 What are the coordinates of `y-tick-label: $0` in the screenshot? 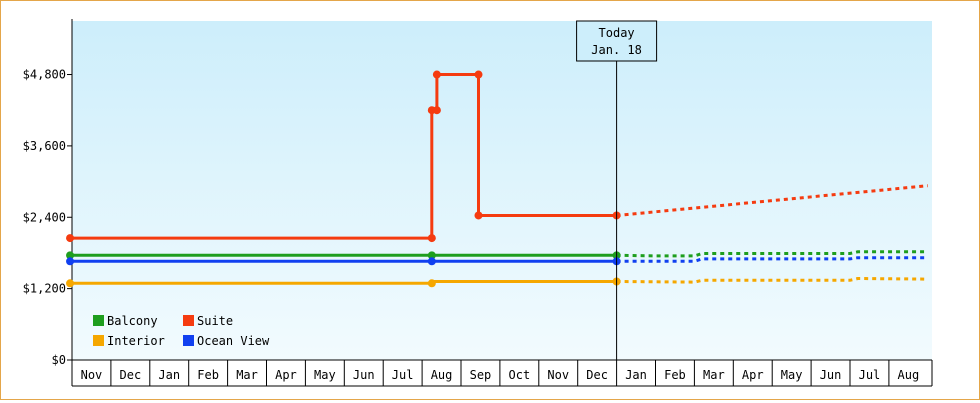 It's located at (59, 360).